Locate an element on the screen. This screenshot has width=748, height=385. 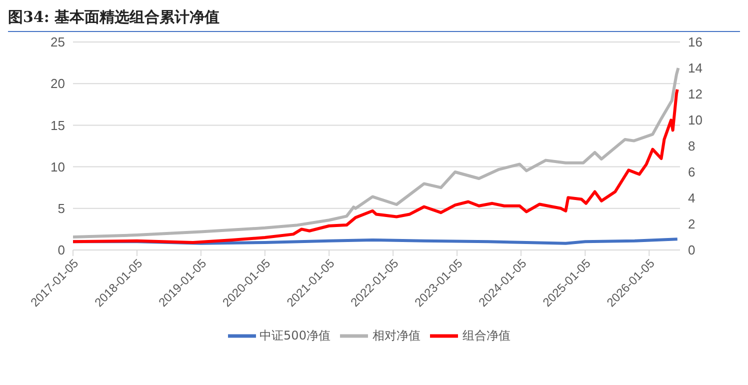
y-tick-label: 0 is located at coordinates (61, 250).